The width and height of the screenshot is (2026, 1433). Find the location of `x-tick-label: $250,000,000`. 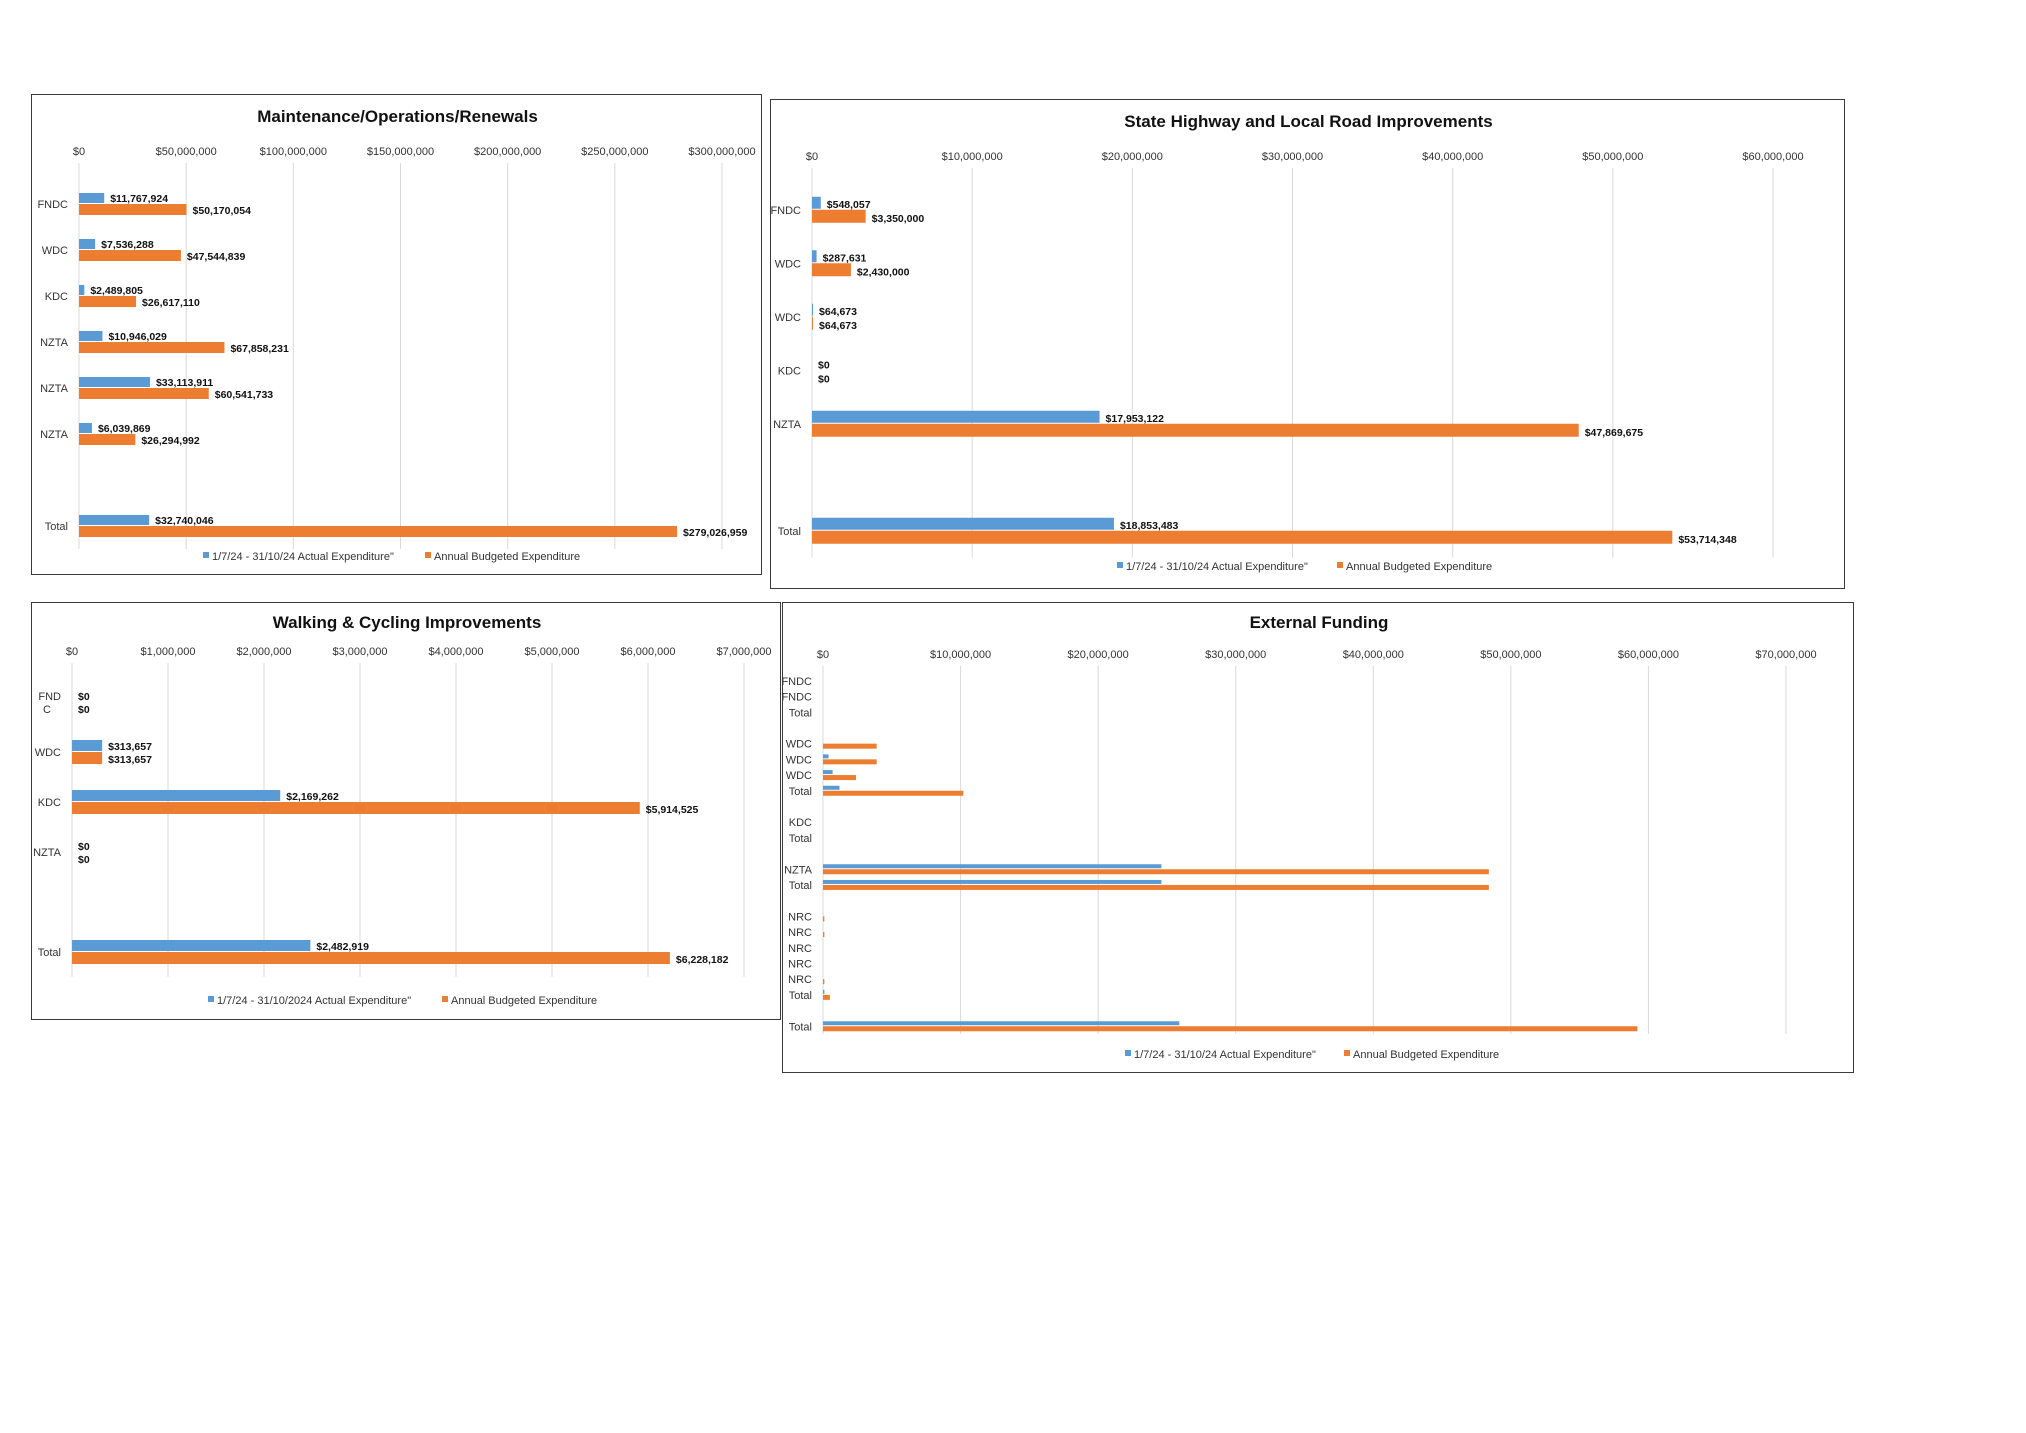

x-tick-label: $250,000,000 is located at coordinates (614, 152).